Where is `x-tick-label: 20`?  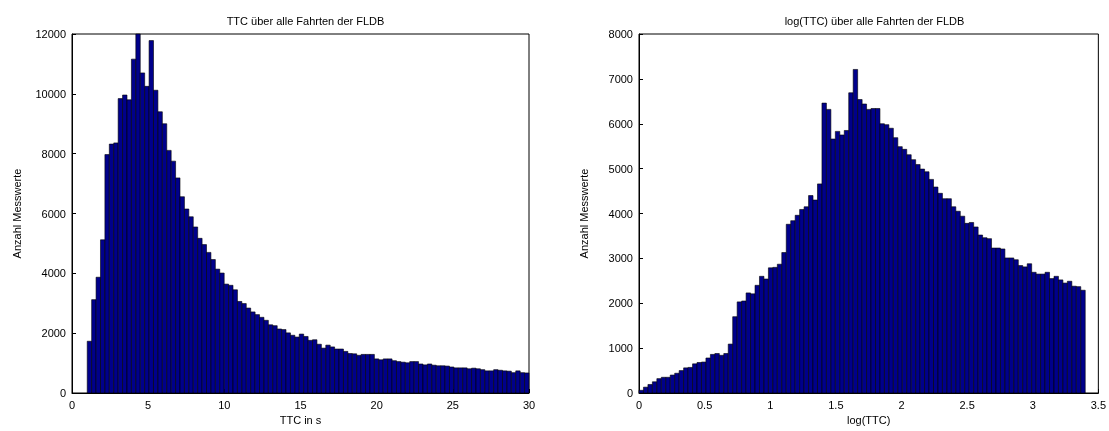
x-tick-label: 20 is located at coordinates (376, 404).